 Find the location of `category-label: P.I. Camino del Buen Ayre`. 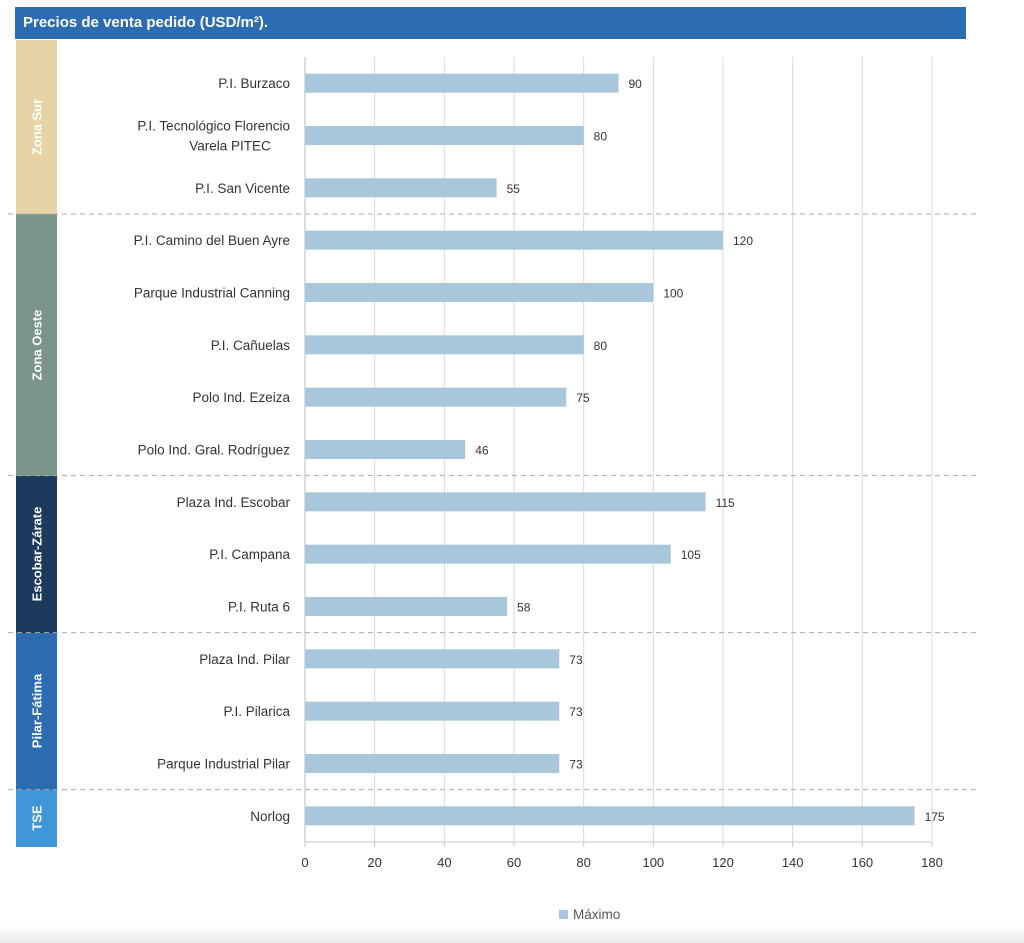

category-label: P.I. Camino del Buen Ayre is located at coordinates (212, 240).